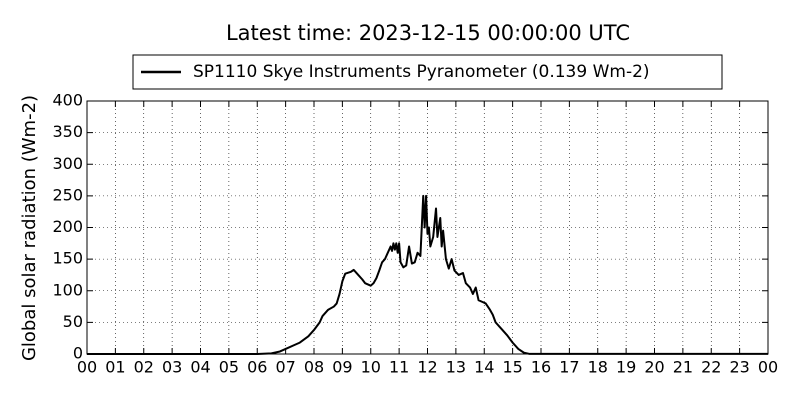  Describe the element at coordinates (29, 228) in the screenshot. I see `y-axis-label: Global solar radiation (Wm-2)` at that location.